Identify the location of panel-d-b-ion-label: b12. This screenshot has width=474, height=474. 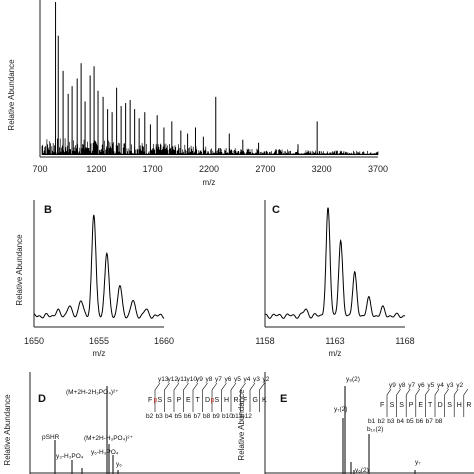
(246, 416).